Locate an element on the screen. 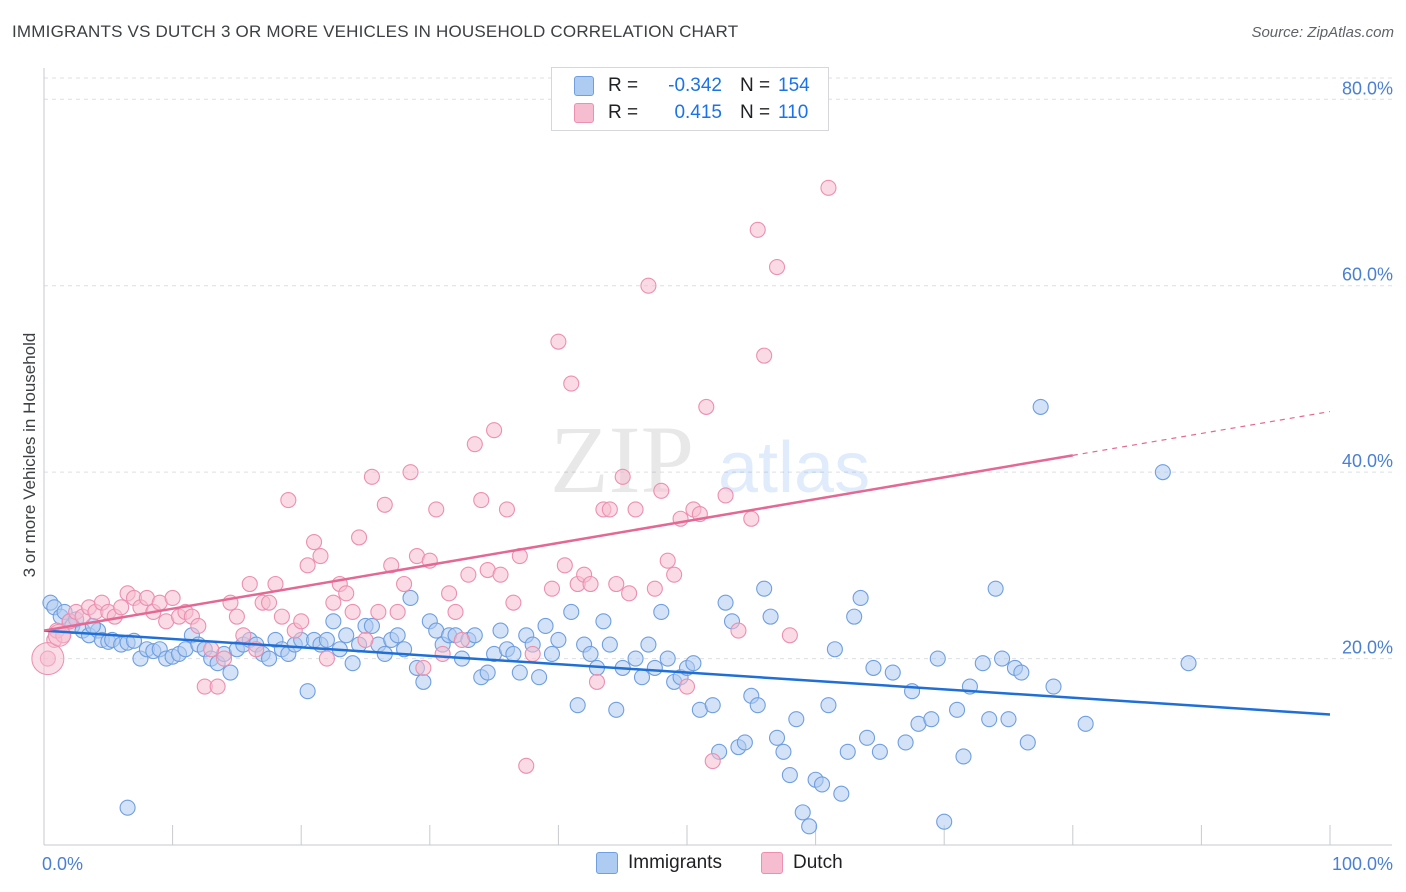 The width and height of the screenshot is (1406, 892). series-legend: Immigrants Dutch is located at coordinates (703, 865).